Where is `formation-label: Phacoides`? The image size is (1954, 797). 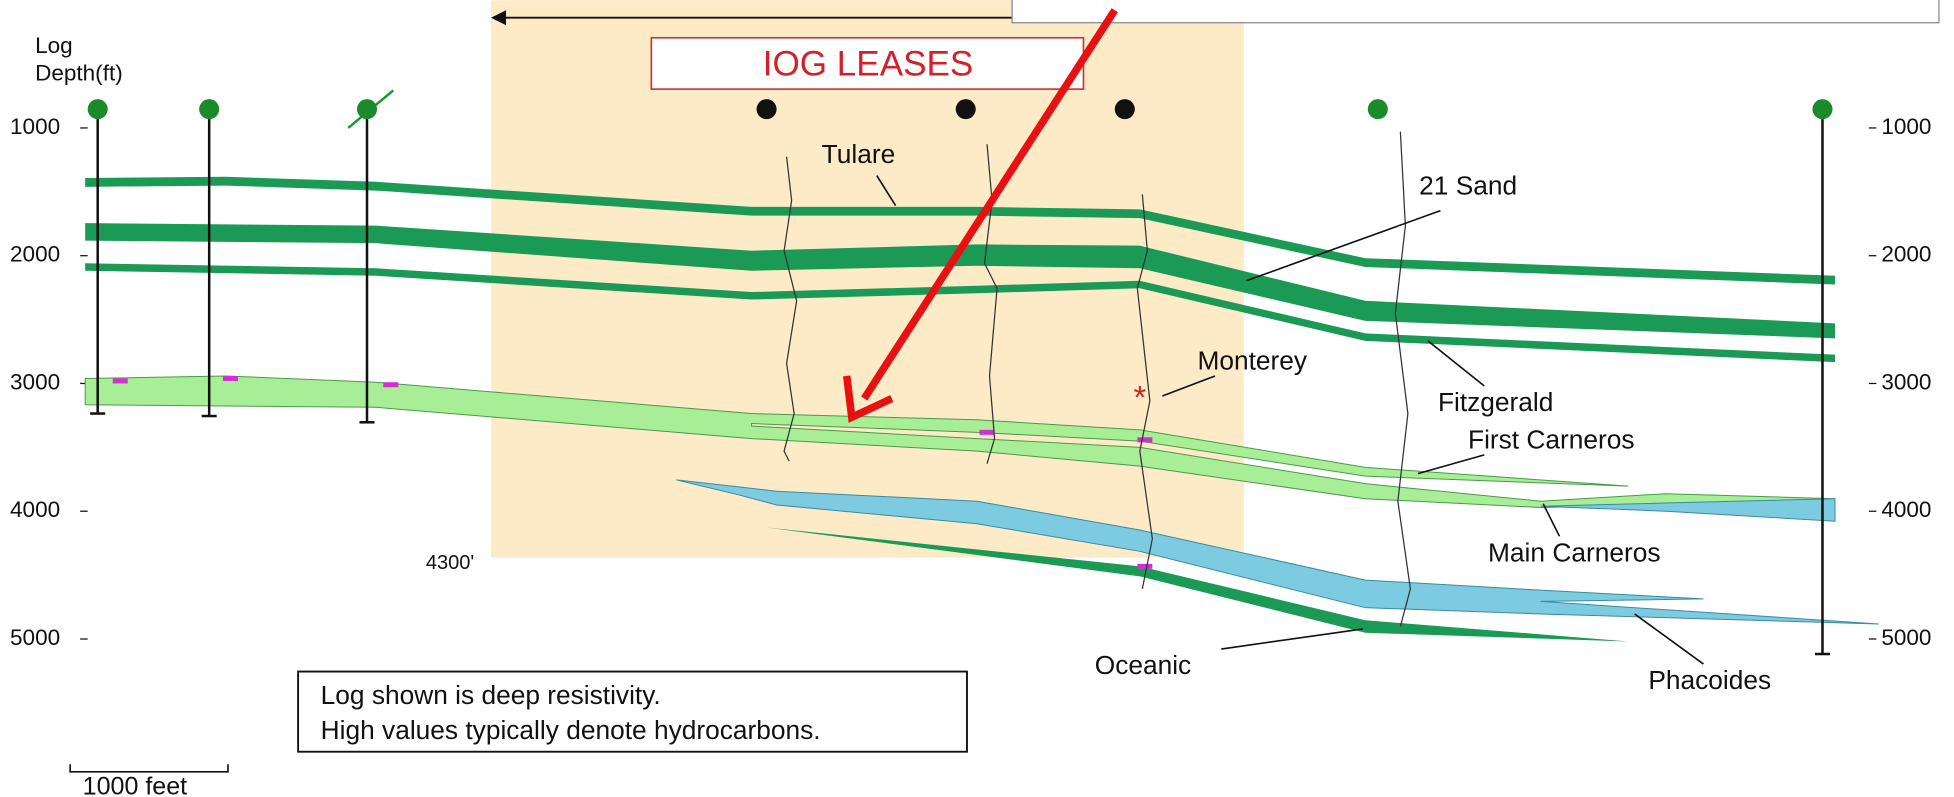
formation-label: Phacoides is located at coordinates (1709, 680).